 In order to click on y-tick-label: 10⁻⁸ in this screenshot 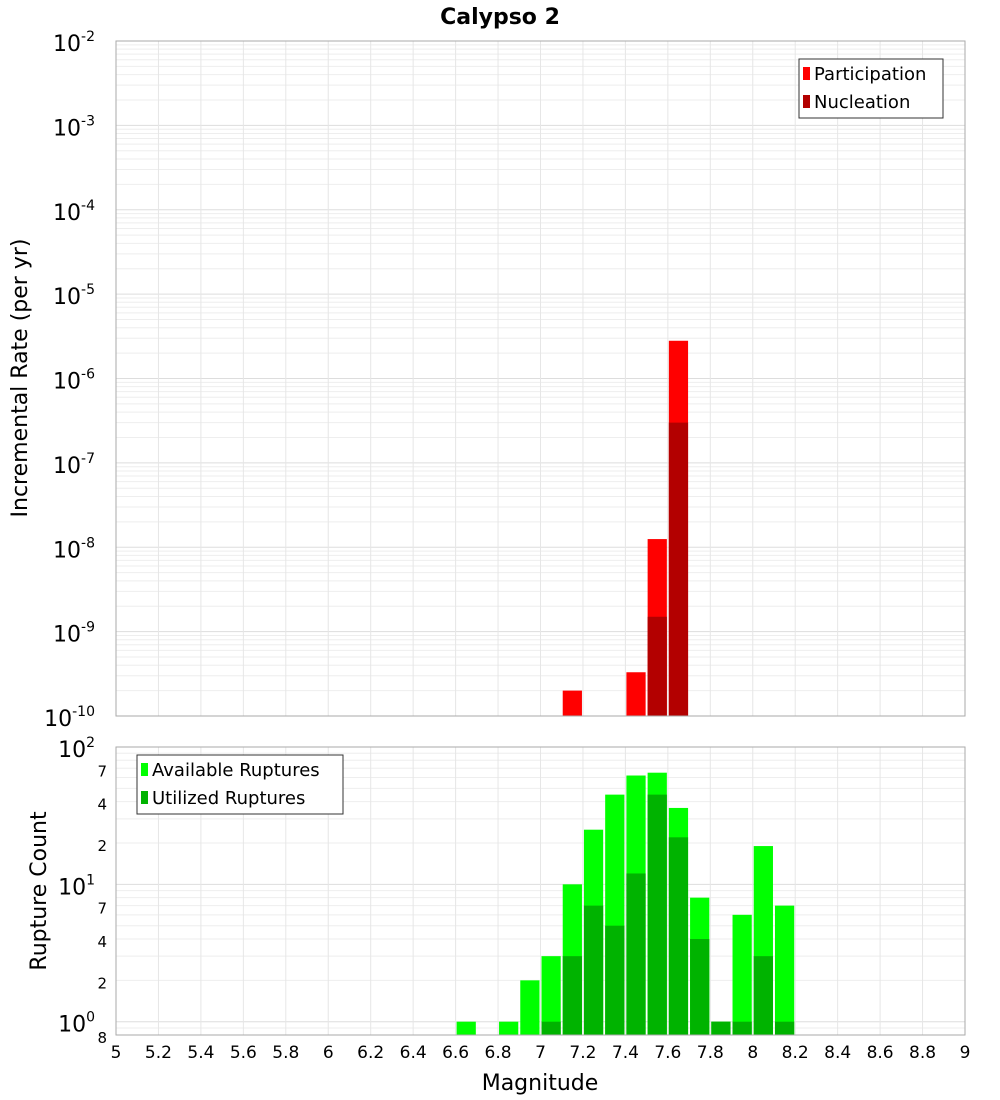, I will do `click(74, 549)`.